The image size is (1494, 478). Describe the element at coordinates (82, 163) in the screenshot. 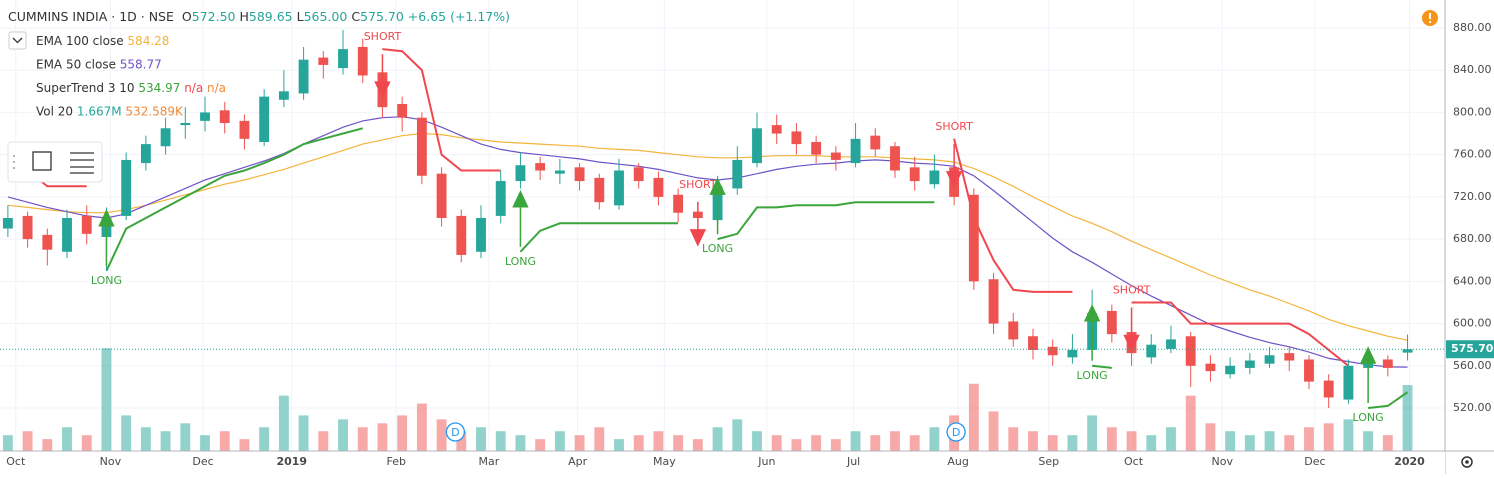

I see `tool-menu` at that location.